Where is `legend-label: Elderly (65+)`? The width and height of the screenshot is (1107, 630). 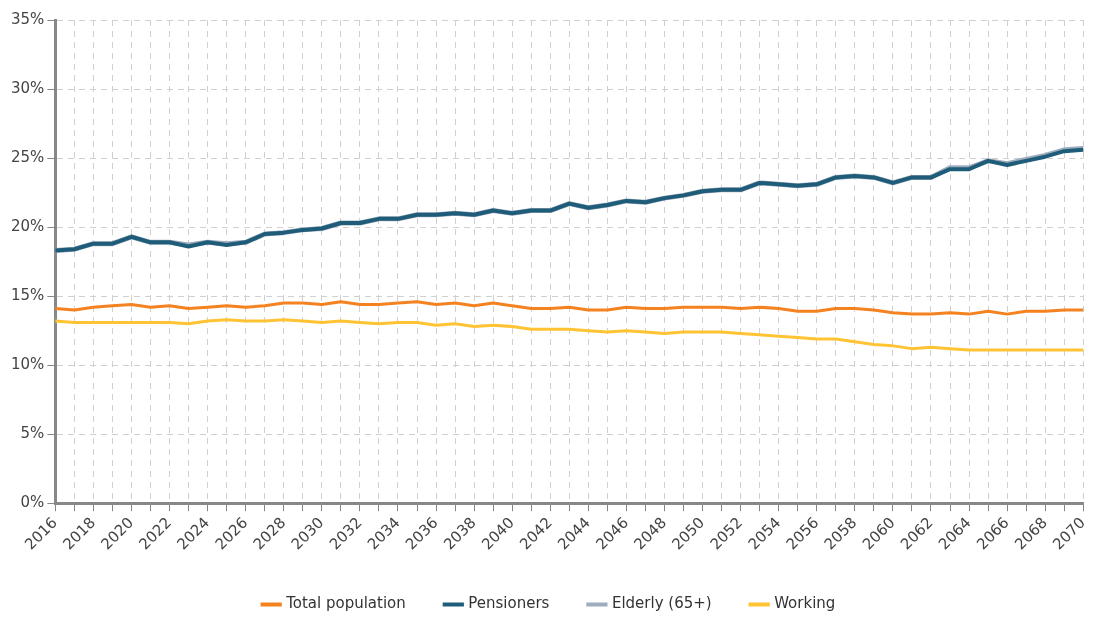 legend-label: Elderly (65+) is located at coordinates (661, 603).